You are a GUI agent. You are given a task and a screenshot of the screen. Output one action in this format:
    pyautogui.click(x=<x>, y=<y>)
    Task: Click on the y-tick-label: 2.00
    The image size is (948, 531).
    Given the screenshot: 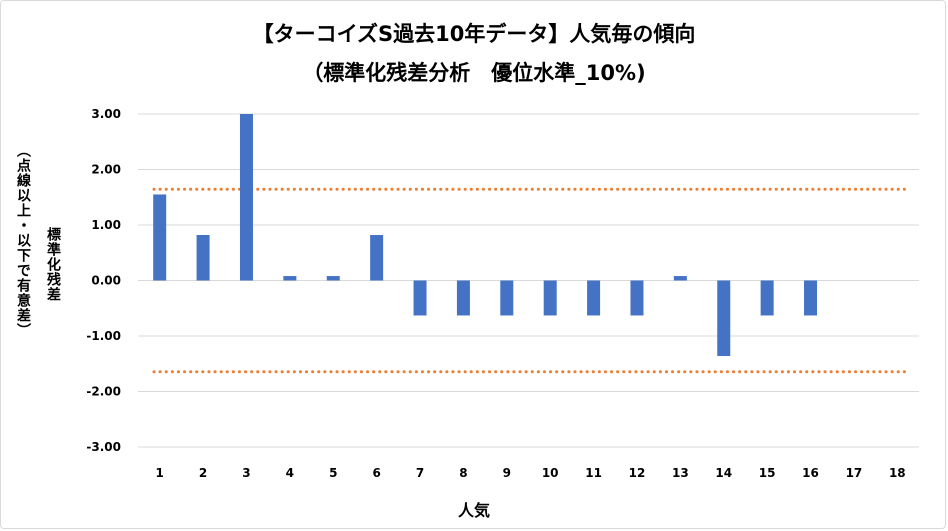 What is the action you would take?
    pyautogui.click(x=106, y=170)
    